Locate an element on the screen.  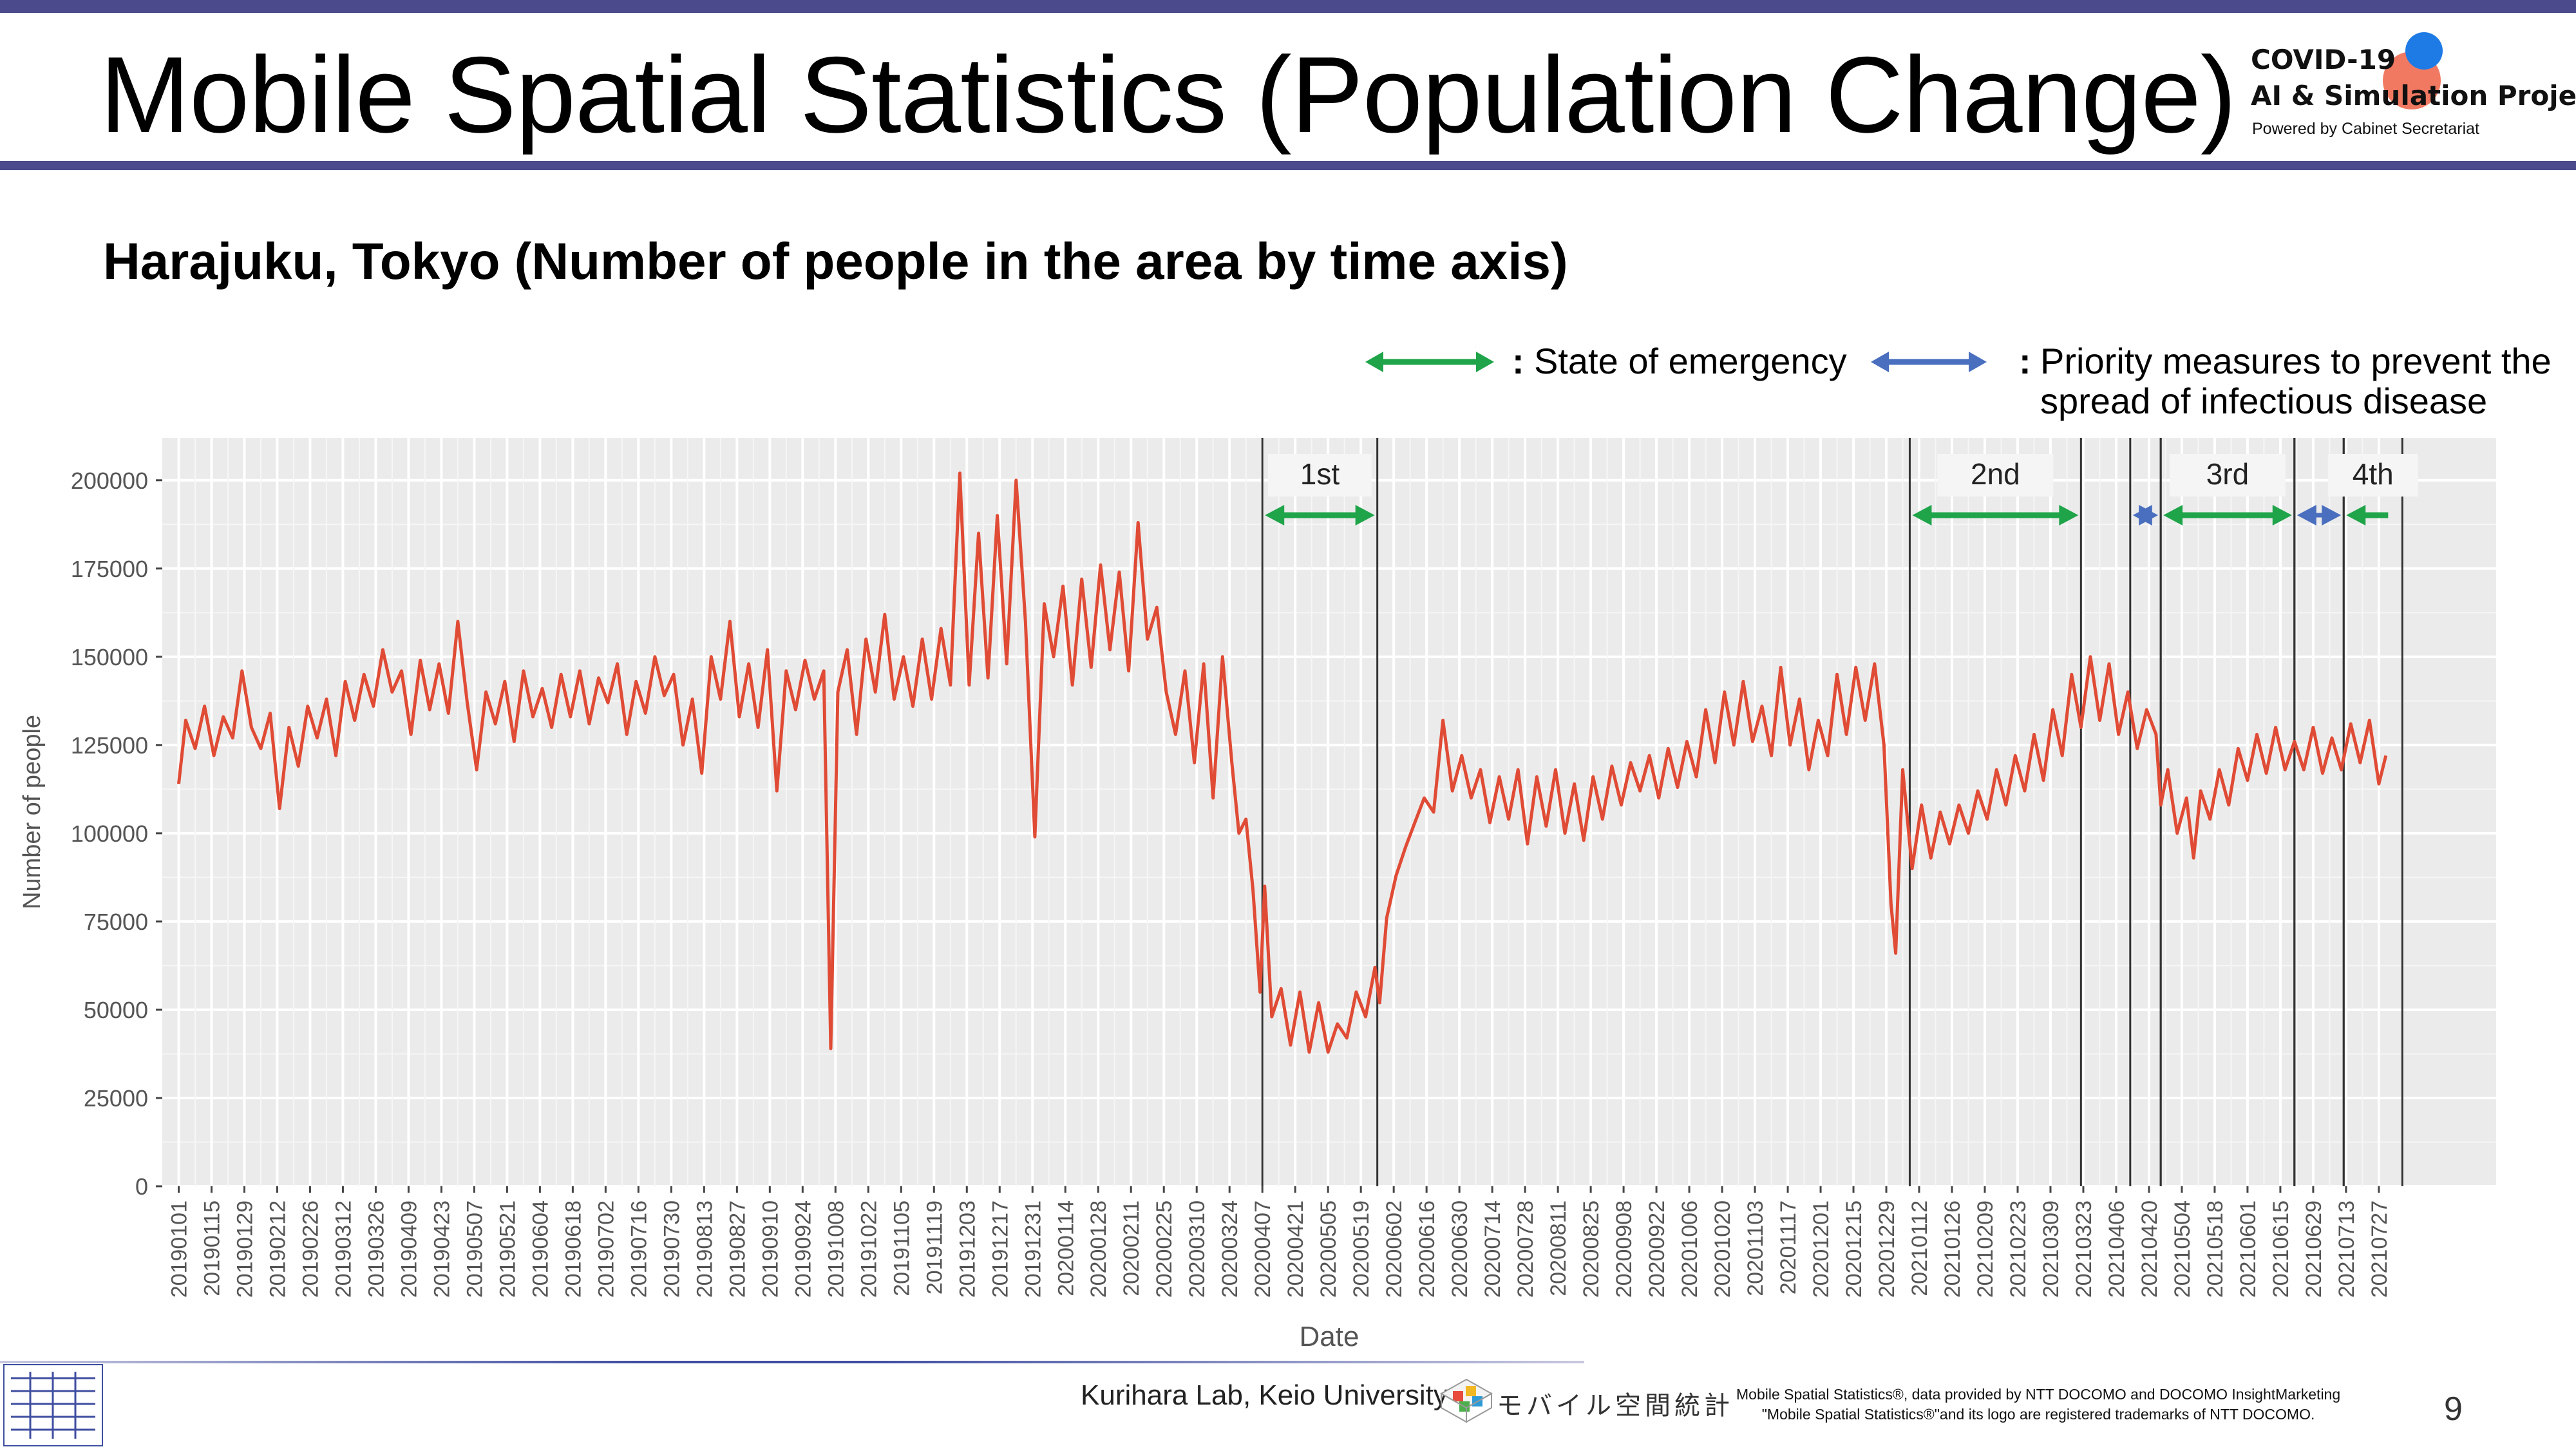
x-tick-label: 20210601 is located at coordinates (2248, 1249).